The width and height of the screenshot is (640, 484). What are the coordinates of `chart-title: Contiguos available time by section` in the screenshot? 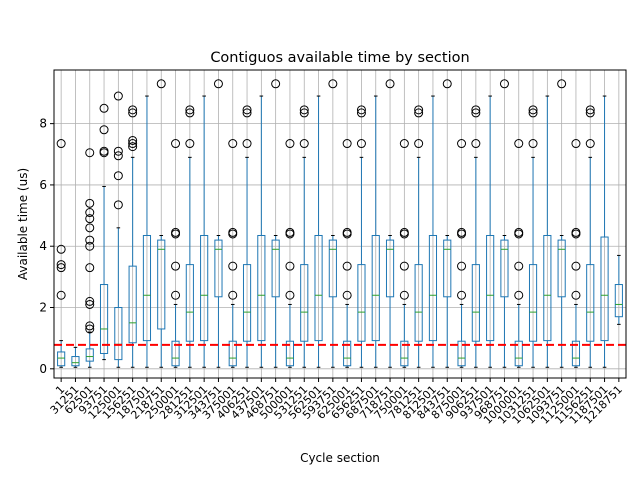 It's located at (339, 58).